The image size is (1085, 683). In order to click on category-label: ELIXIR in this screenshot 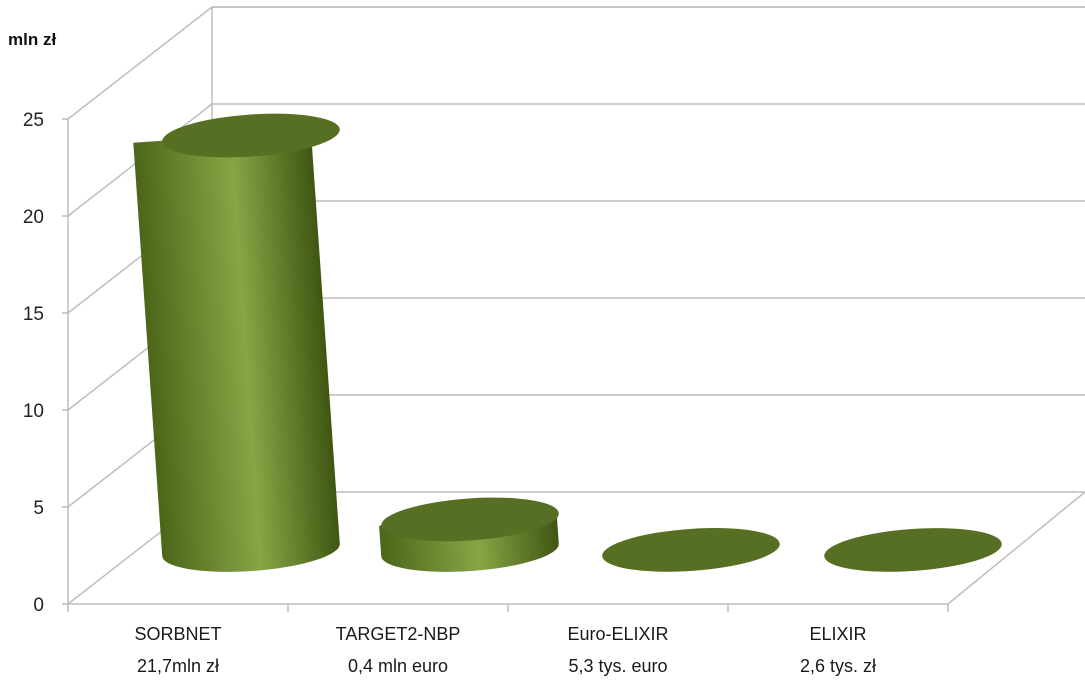, I will do `click(837, 634)`.